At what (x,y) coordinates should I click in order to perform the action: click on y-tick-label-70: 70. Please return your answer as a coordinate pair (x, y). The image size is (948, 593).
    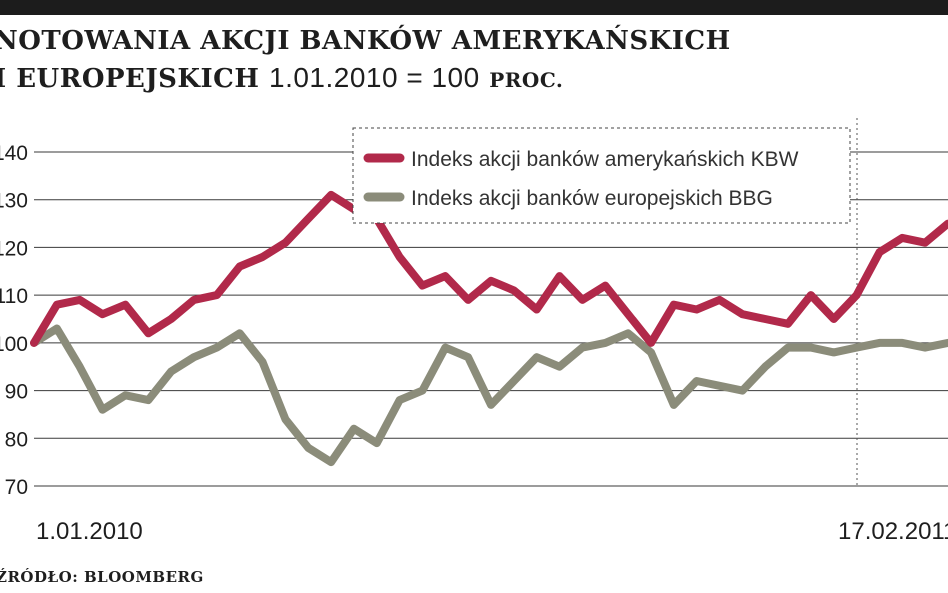
    Looking at the image, I should click on (16, 487).